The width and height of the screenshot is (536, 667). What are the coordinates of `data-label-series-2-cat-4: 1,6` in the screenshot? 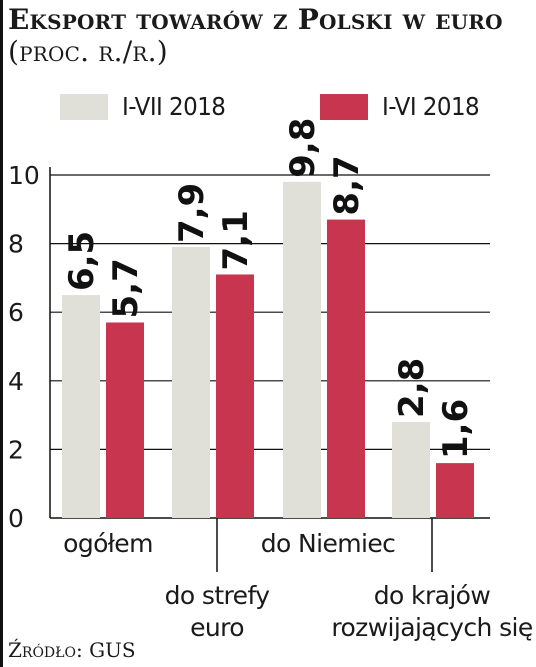 It's located at (456, 429).